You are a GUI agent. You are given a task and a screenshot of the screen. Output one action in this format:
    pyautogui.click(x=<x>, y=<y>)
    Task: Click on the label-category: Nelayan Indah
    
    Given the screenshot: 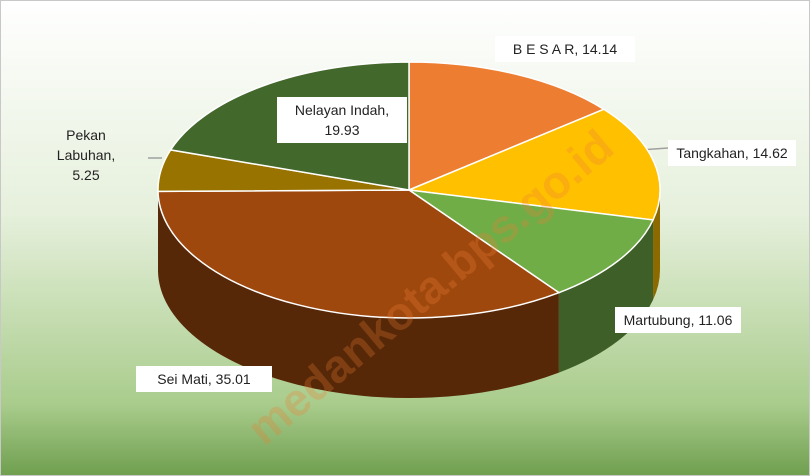 What is the action you would take?
    pyautogui.click(x=340, y=110)
    